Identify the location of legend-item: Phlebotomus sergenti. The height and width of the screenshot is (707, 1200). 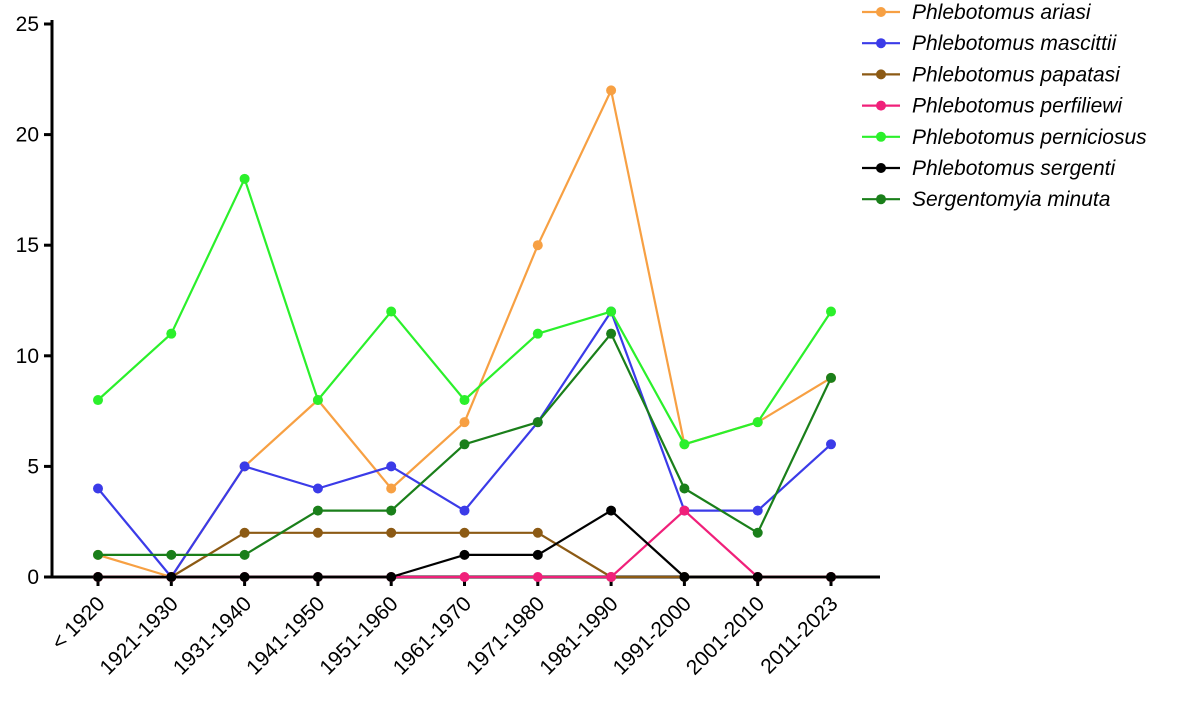
(989, 168).